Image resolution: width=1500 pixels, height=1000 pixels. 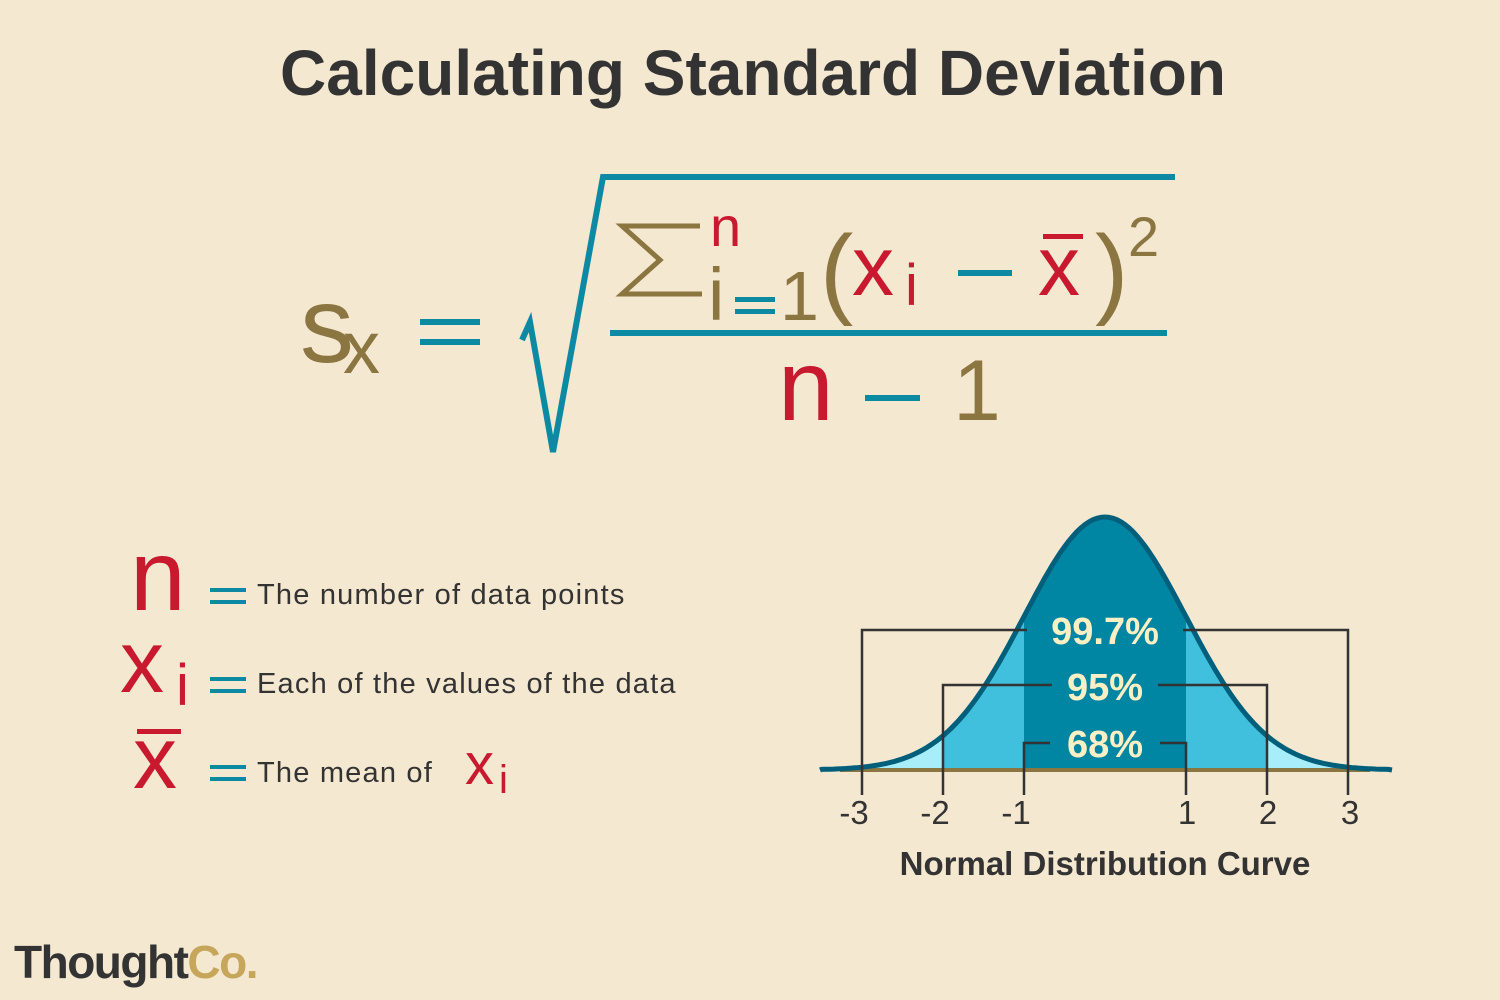 What do you see at coordinates (1268, 812) in the screenshot?
I see `tick-label: 2` at bounding box center [1268, 812].